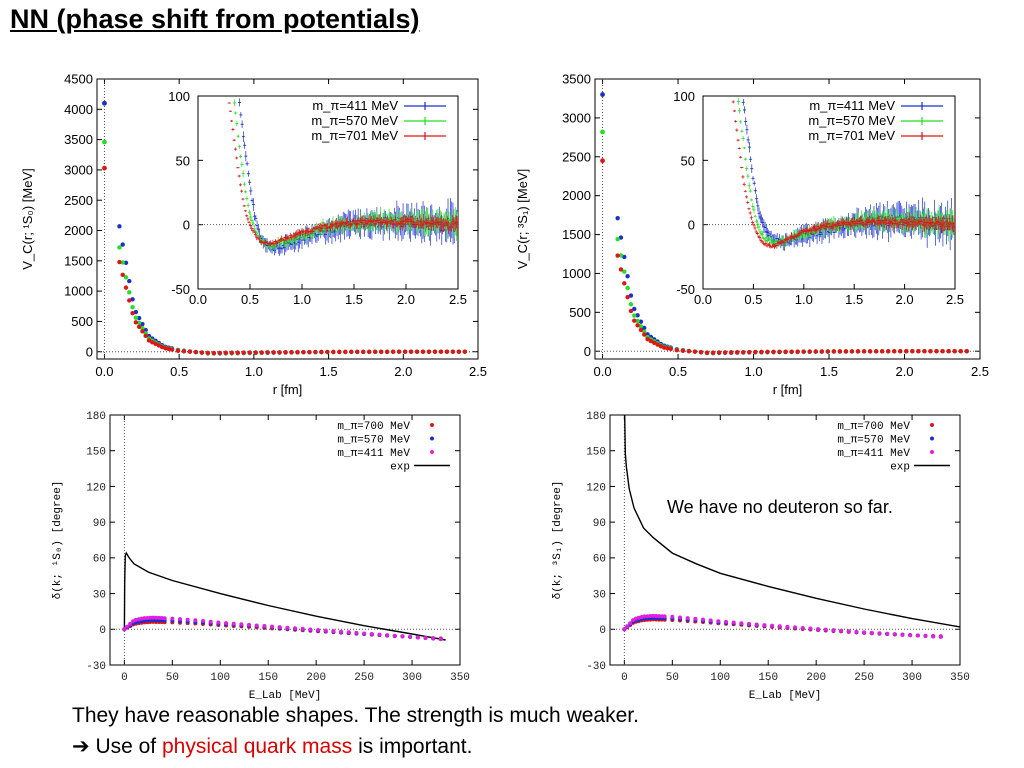 The width and height of the screenshot is (1024, 768). I want to click on inset-frame, so click(829, 192).